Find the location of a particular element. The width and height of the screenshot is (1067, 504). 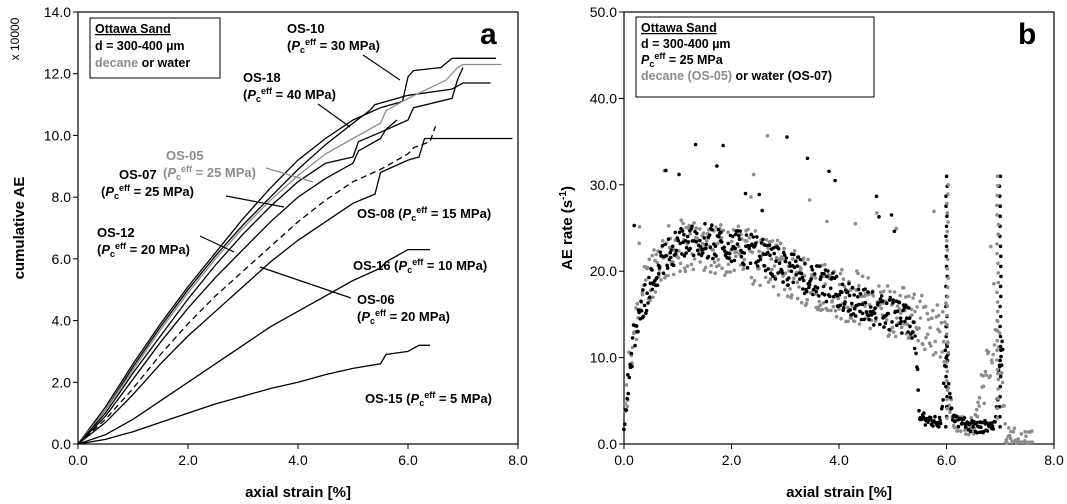

y-multiplier-label: x 10000 is located at coordinates (15, 38).